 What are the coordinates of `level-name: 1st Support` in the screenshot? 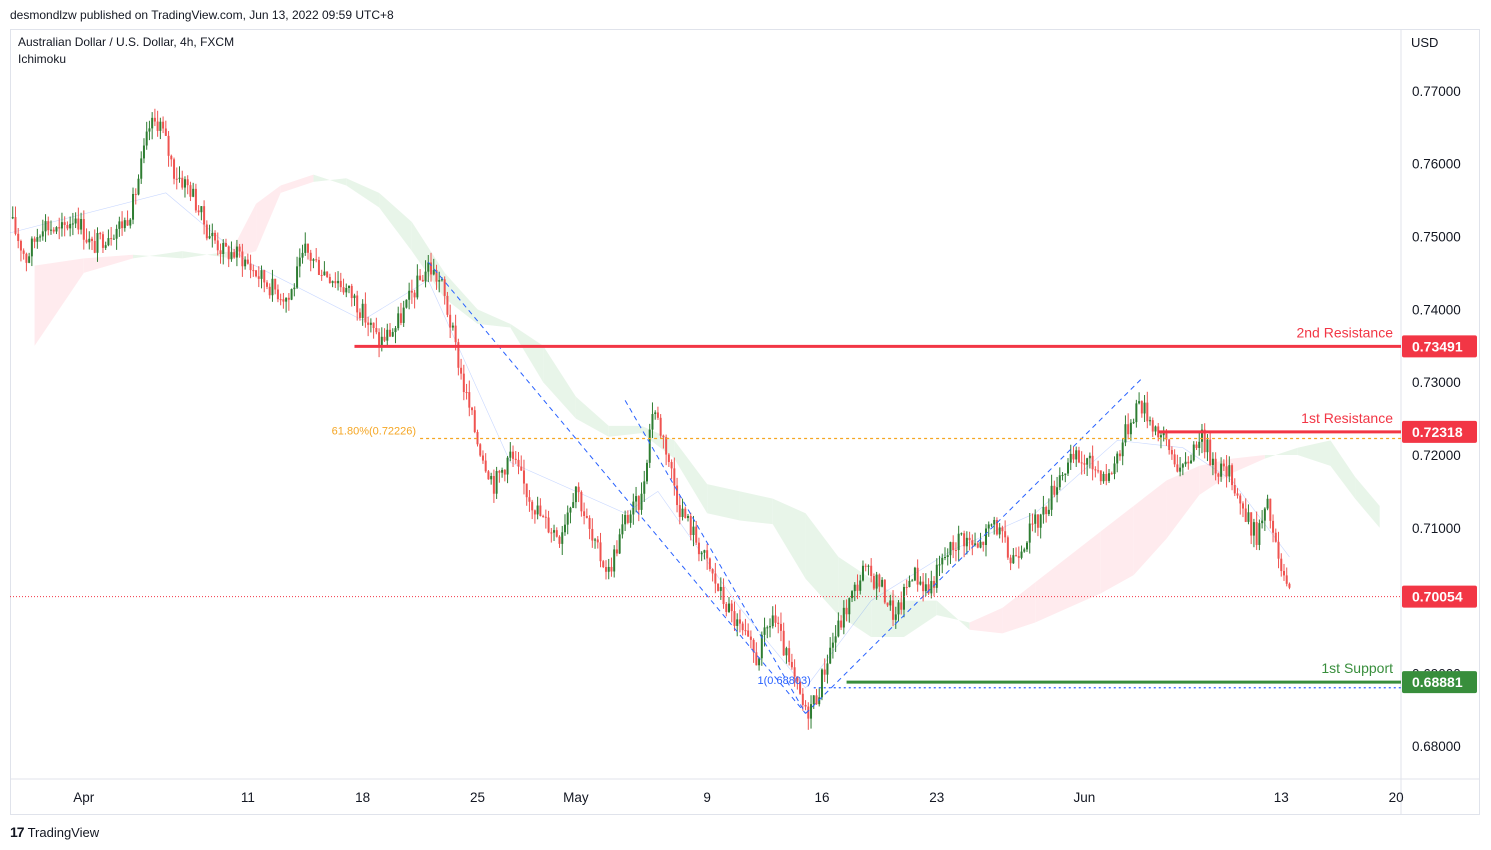 It's located at (1357, 668).